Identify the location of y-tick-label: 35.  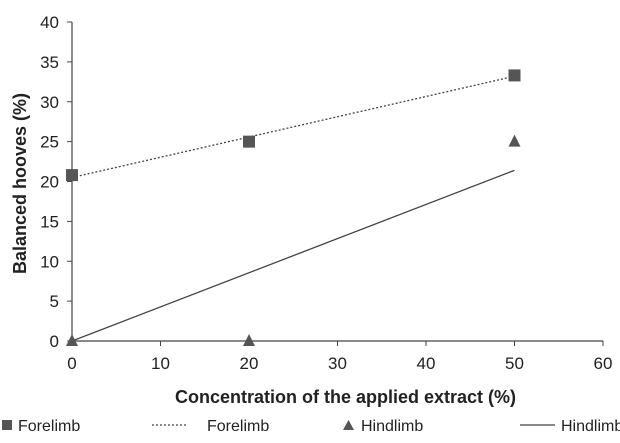
(49, 62).